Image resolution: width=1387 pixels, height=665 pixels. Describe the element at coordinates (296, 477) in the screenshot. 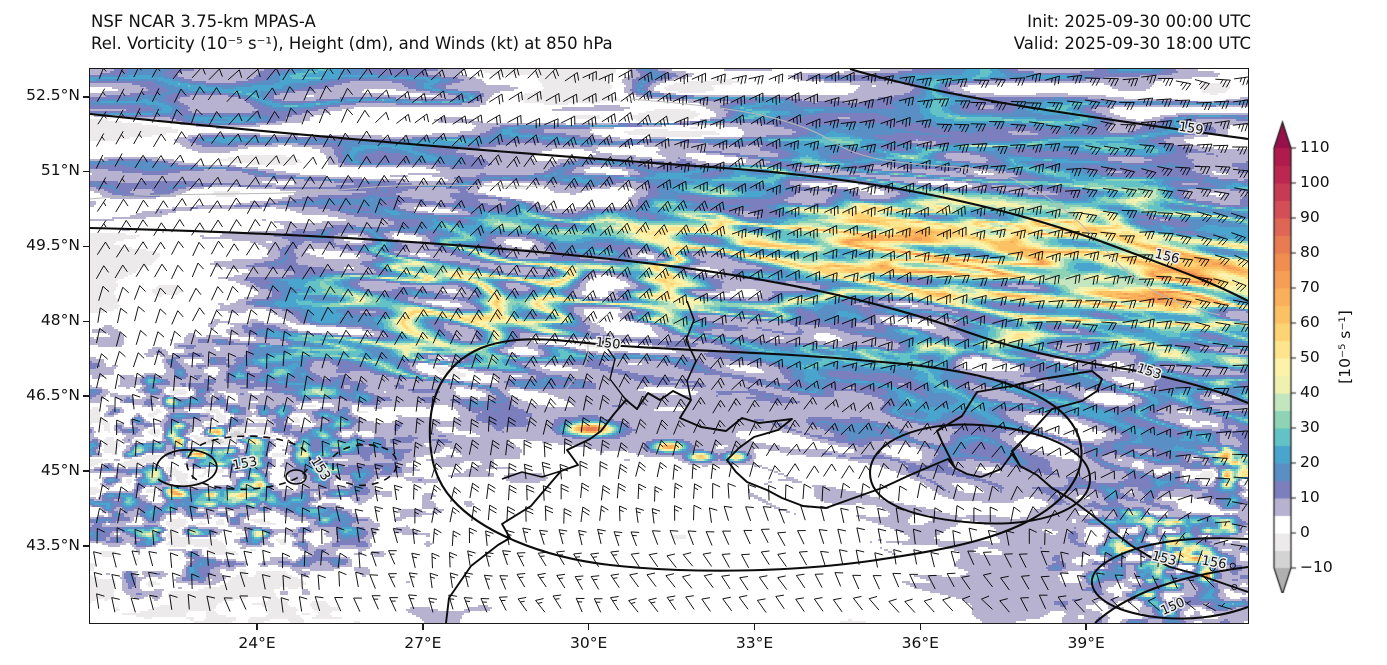

I see `height-contour-carpathian-tiny` at that location.